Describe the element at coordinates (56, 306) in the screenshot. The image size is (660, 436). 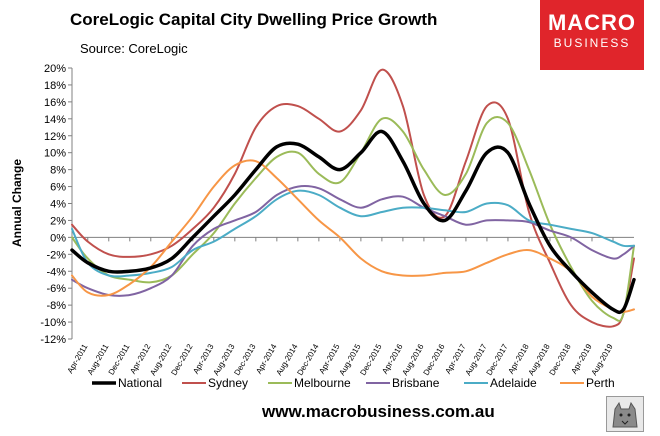
I see `y-tick-label: -8%` at that location.